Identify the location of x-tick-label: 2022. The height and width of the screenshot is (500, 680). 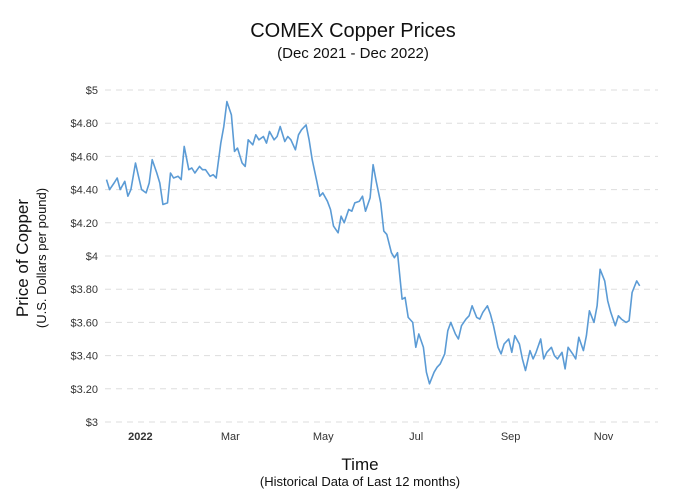
(140, 437).